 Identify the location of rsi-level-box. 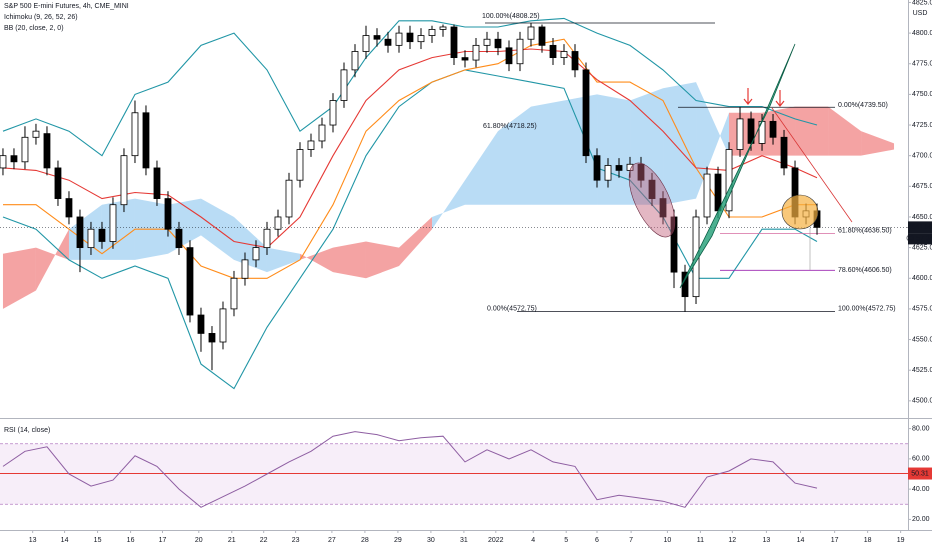
(920, 473).